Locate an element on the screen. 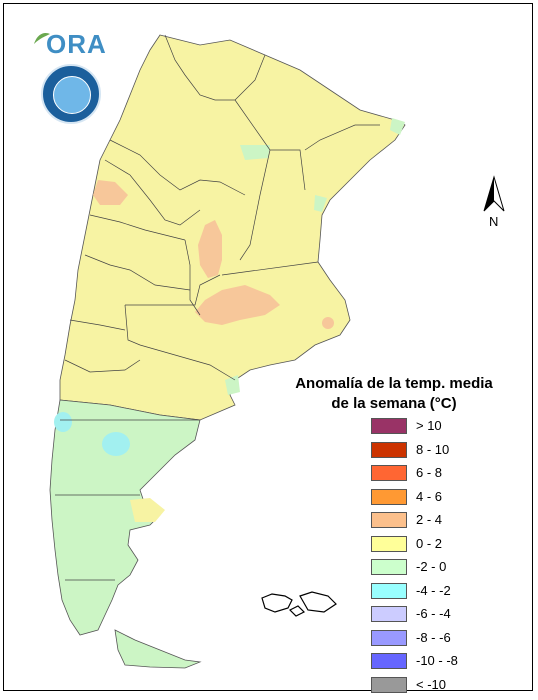 This screenshot has height=700, width=538. legend-title-line2: de la semana (°C) is located at coordinates (394, 403).